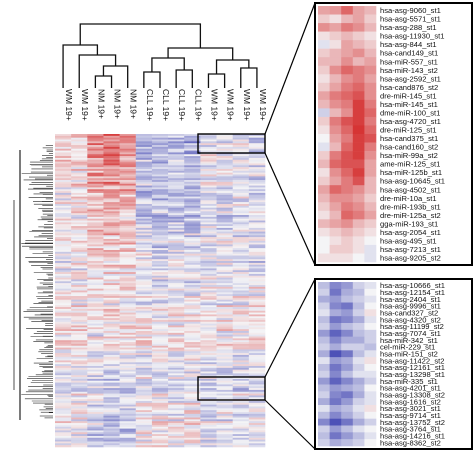 This screenshot has width=474, height=456. Describe the element at coordinates (410, 415) in the screenshot. I see `row-label: hsa-asg-9714_st1` at that location.